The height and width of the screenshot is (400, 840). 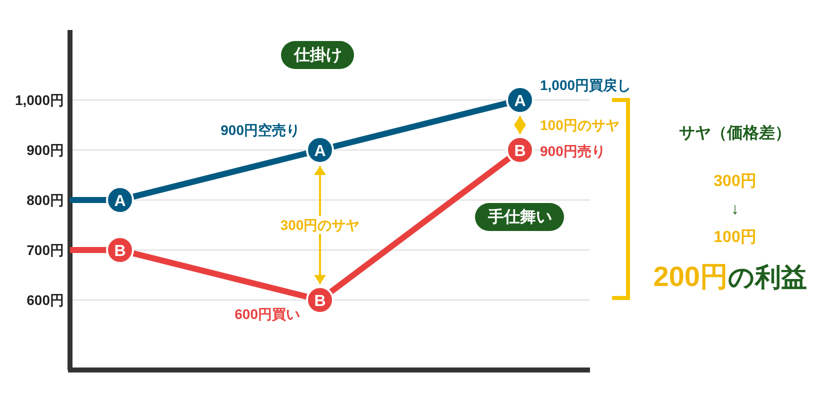 What do you see at coordinates (586, 85) in the screenshot?
I see `annotation: 1,000円買戻し` at bounding box center [586, 85].